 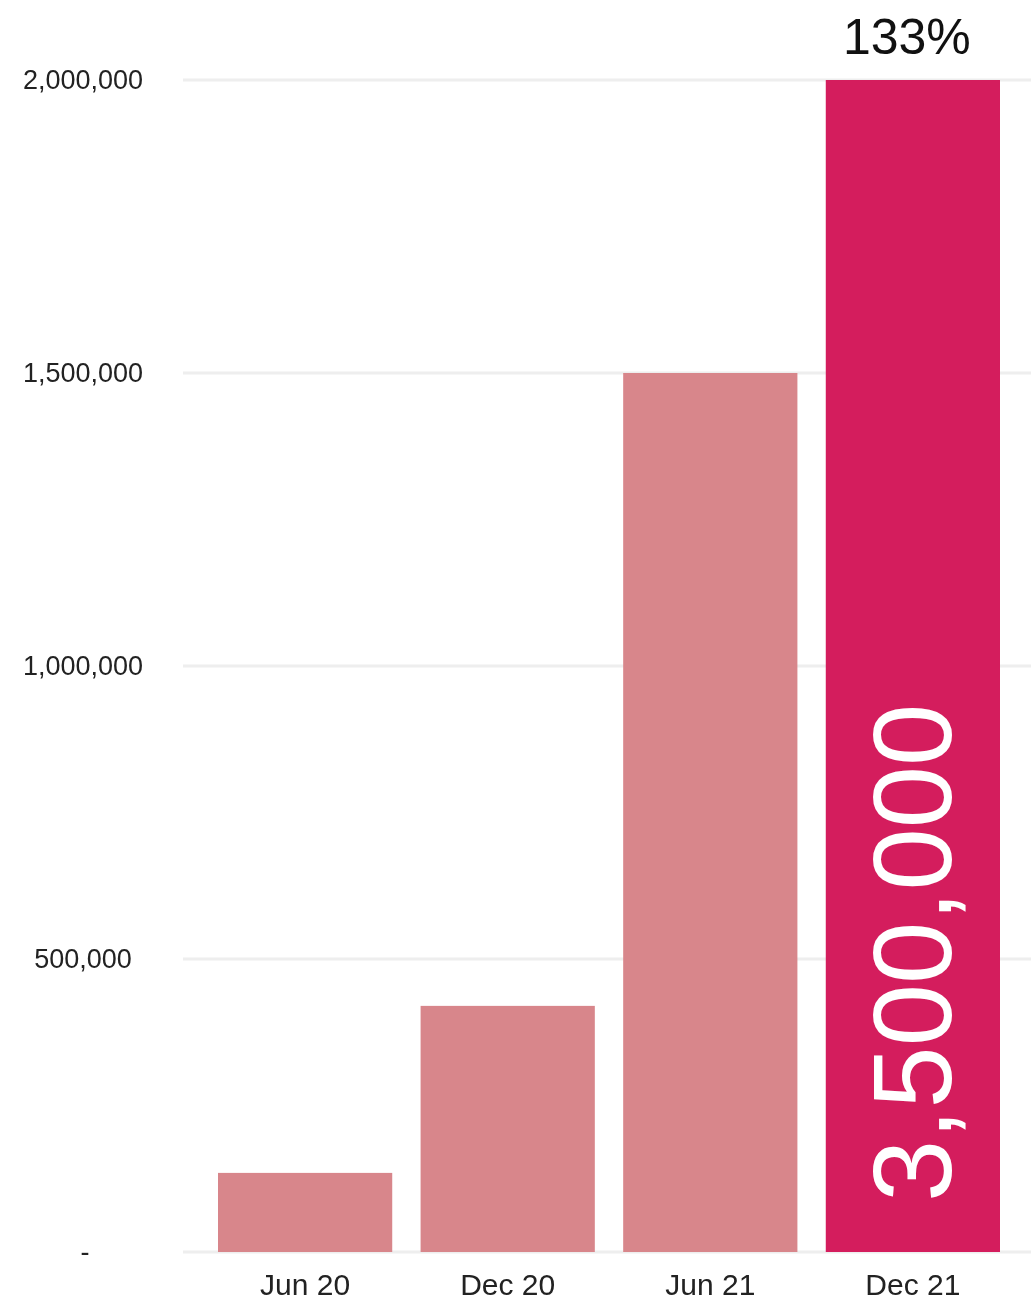 What do you see at coordinates (83, 80) in the screenshot?
I see `y-tick-label: 2,000,000` at bounding box center [83, 80].